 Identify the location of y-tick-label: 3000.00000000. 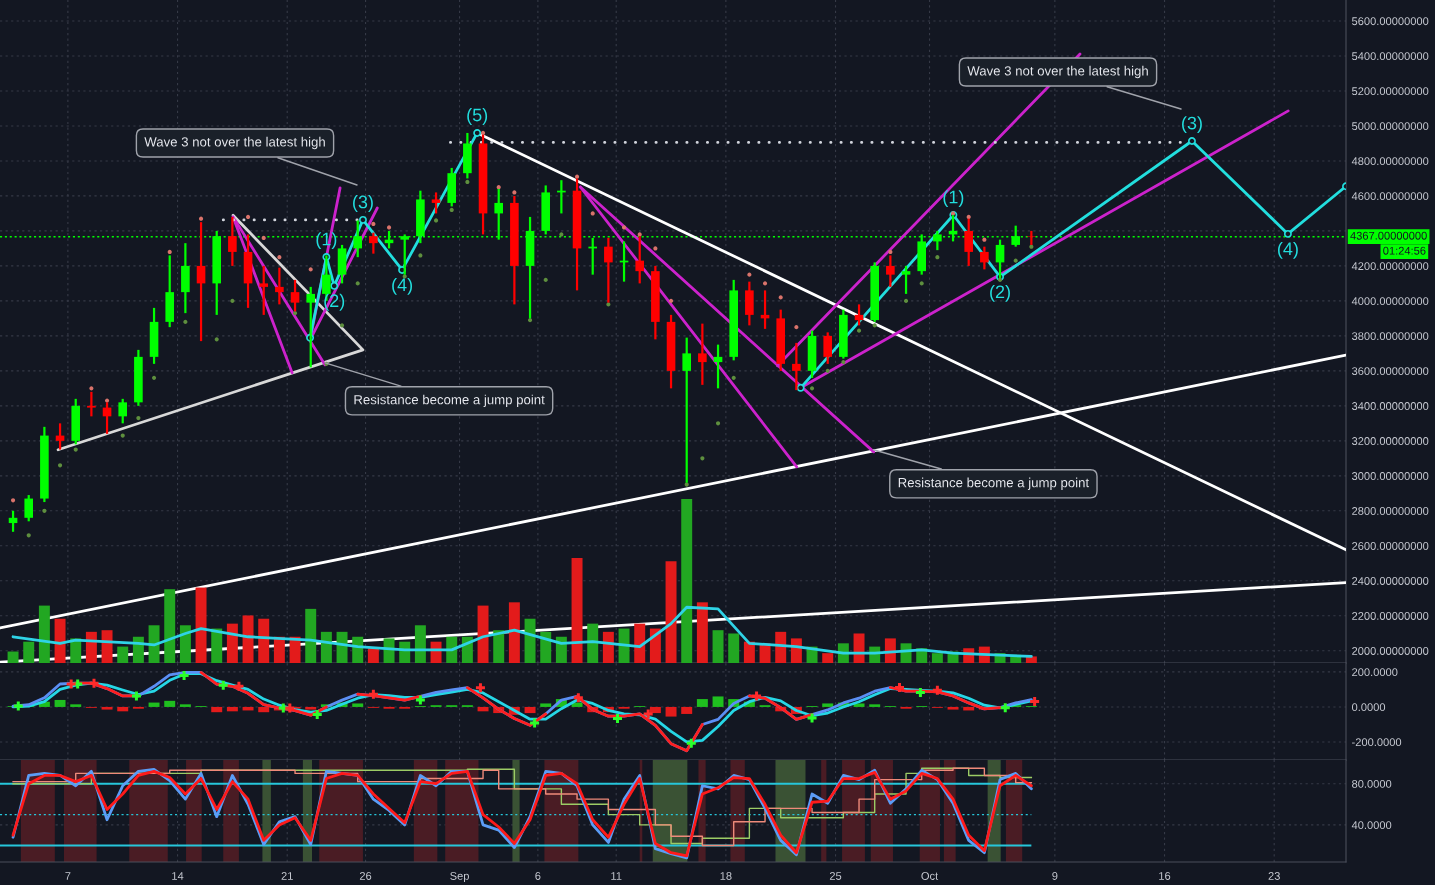
(1390, 476).